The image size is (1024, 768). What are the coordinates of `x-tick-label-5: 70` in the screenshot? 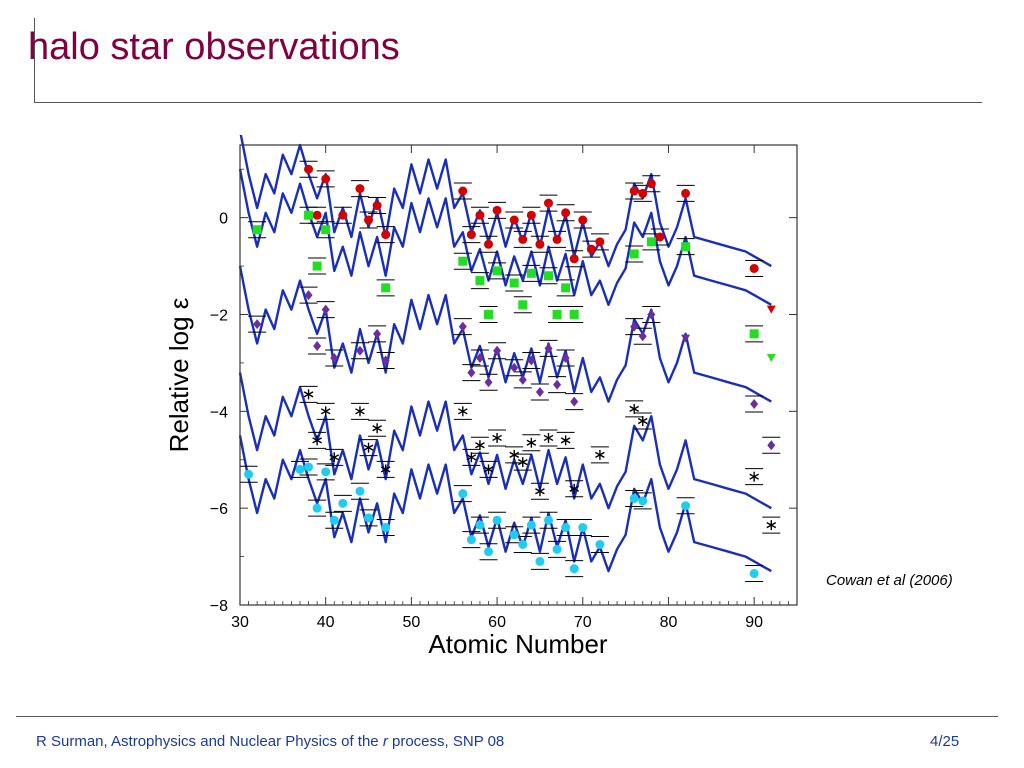 It's located at (583, 622).